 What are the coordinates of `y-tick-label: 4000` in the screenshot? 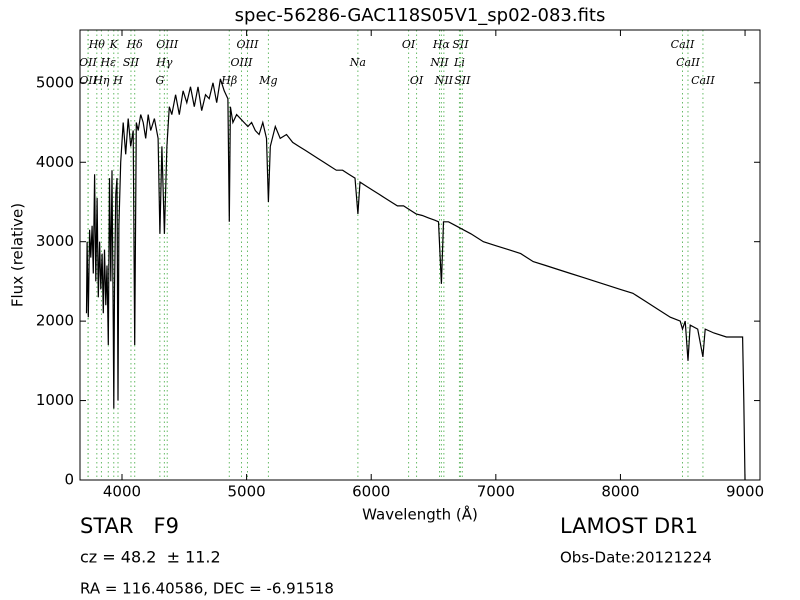 It's located at (55, 162).